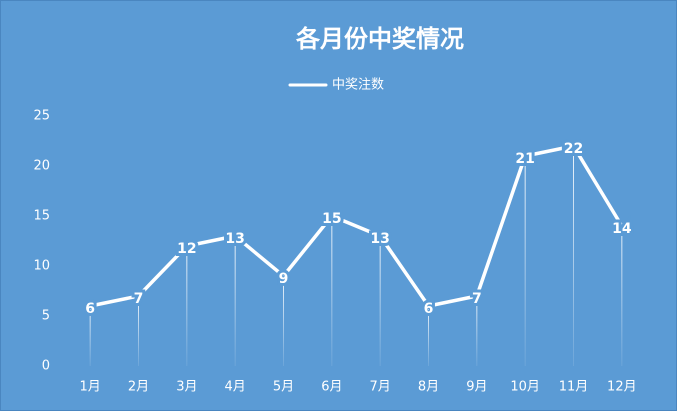 Image resolution: width=677 pixels, height=411 pixels. What do you see at coordinates (41, 216) in the screenshot?
I see `y-tick-label: 15` at bounding box center [41, 216].